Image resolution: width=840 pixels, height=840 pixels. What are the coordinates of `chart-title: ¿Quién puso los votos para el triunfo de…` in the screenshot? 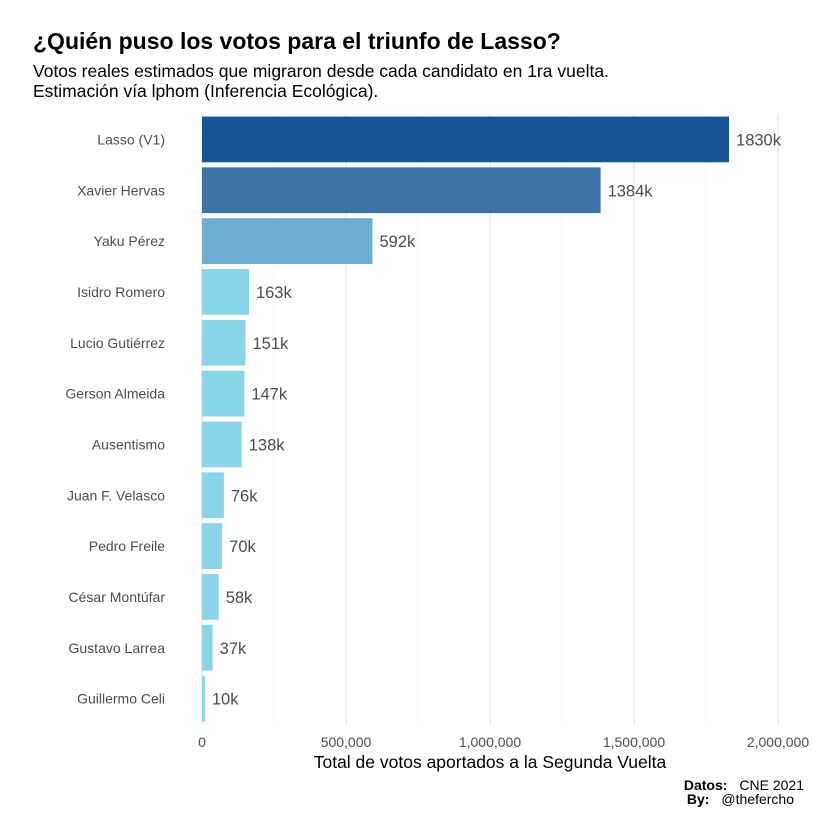 It's located at (297, 41).